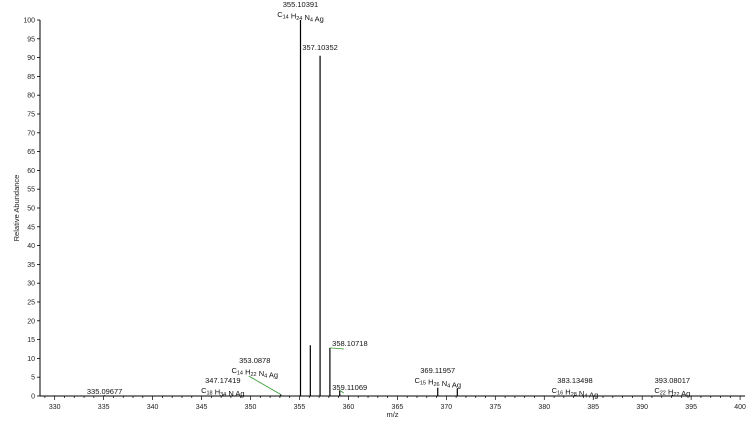 This screenshot has height=421, width=756. I want to click on peak-formula-label: C14 H24 N4 Ag, so click(300, 17).